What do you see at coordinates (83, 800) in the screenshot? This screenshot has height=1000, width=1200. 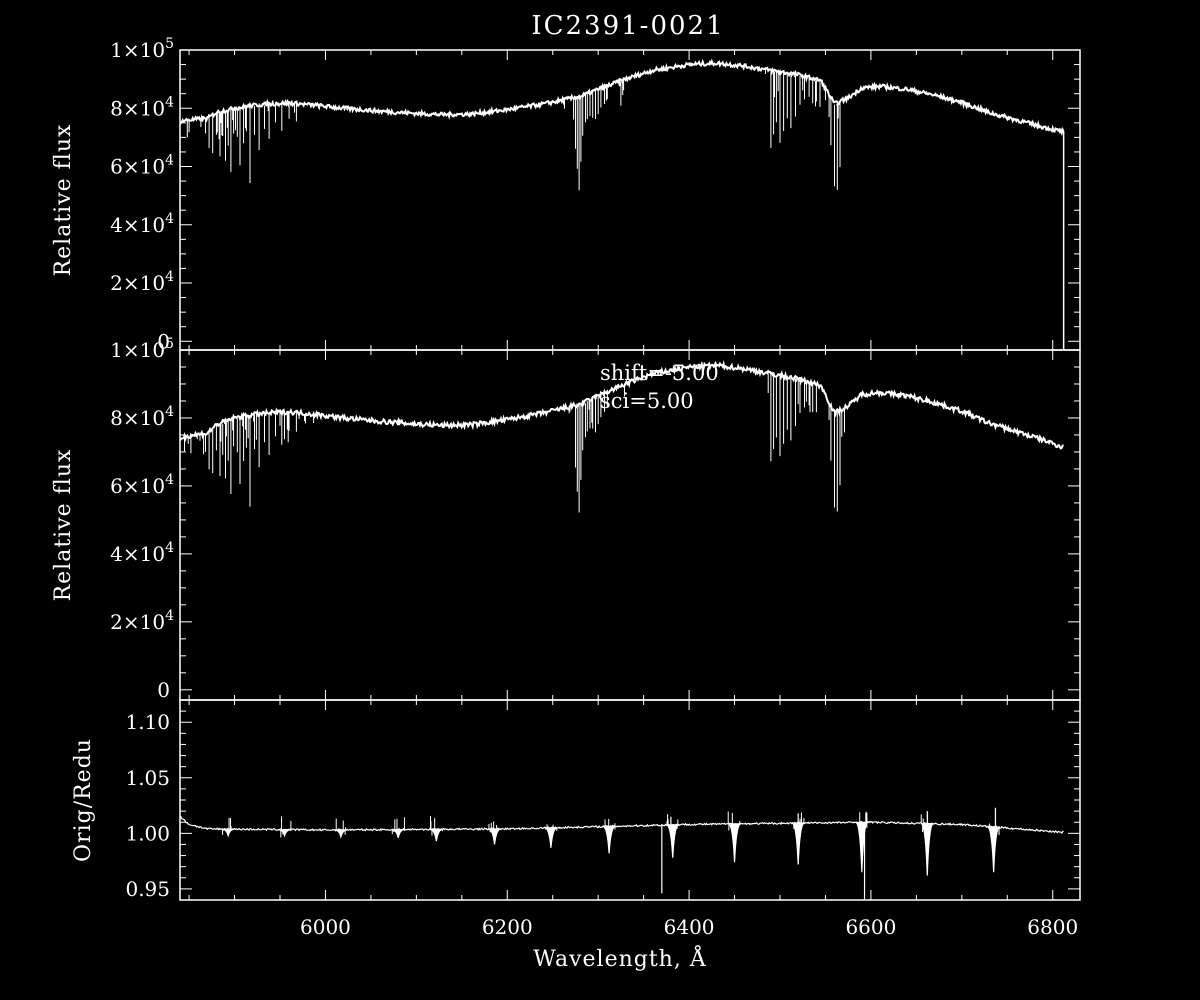 I see `y-axis-label: Orig/Redu` at bounding box center [83, 800].